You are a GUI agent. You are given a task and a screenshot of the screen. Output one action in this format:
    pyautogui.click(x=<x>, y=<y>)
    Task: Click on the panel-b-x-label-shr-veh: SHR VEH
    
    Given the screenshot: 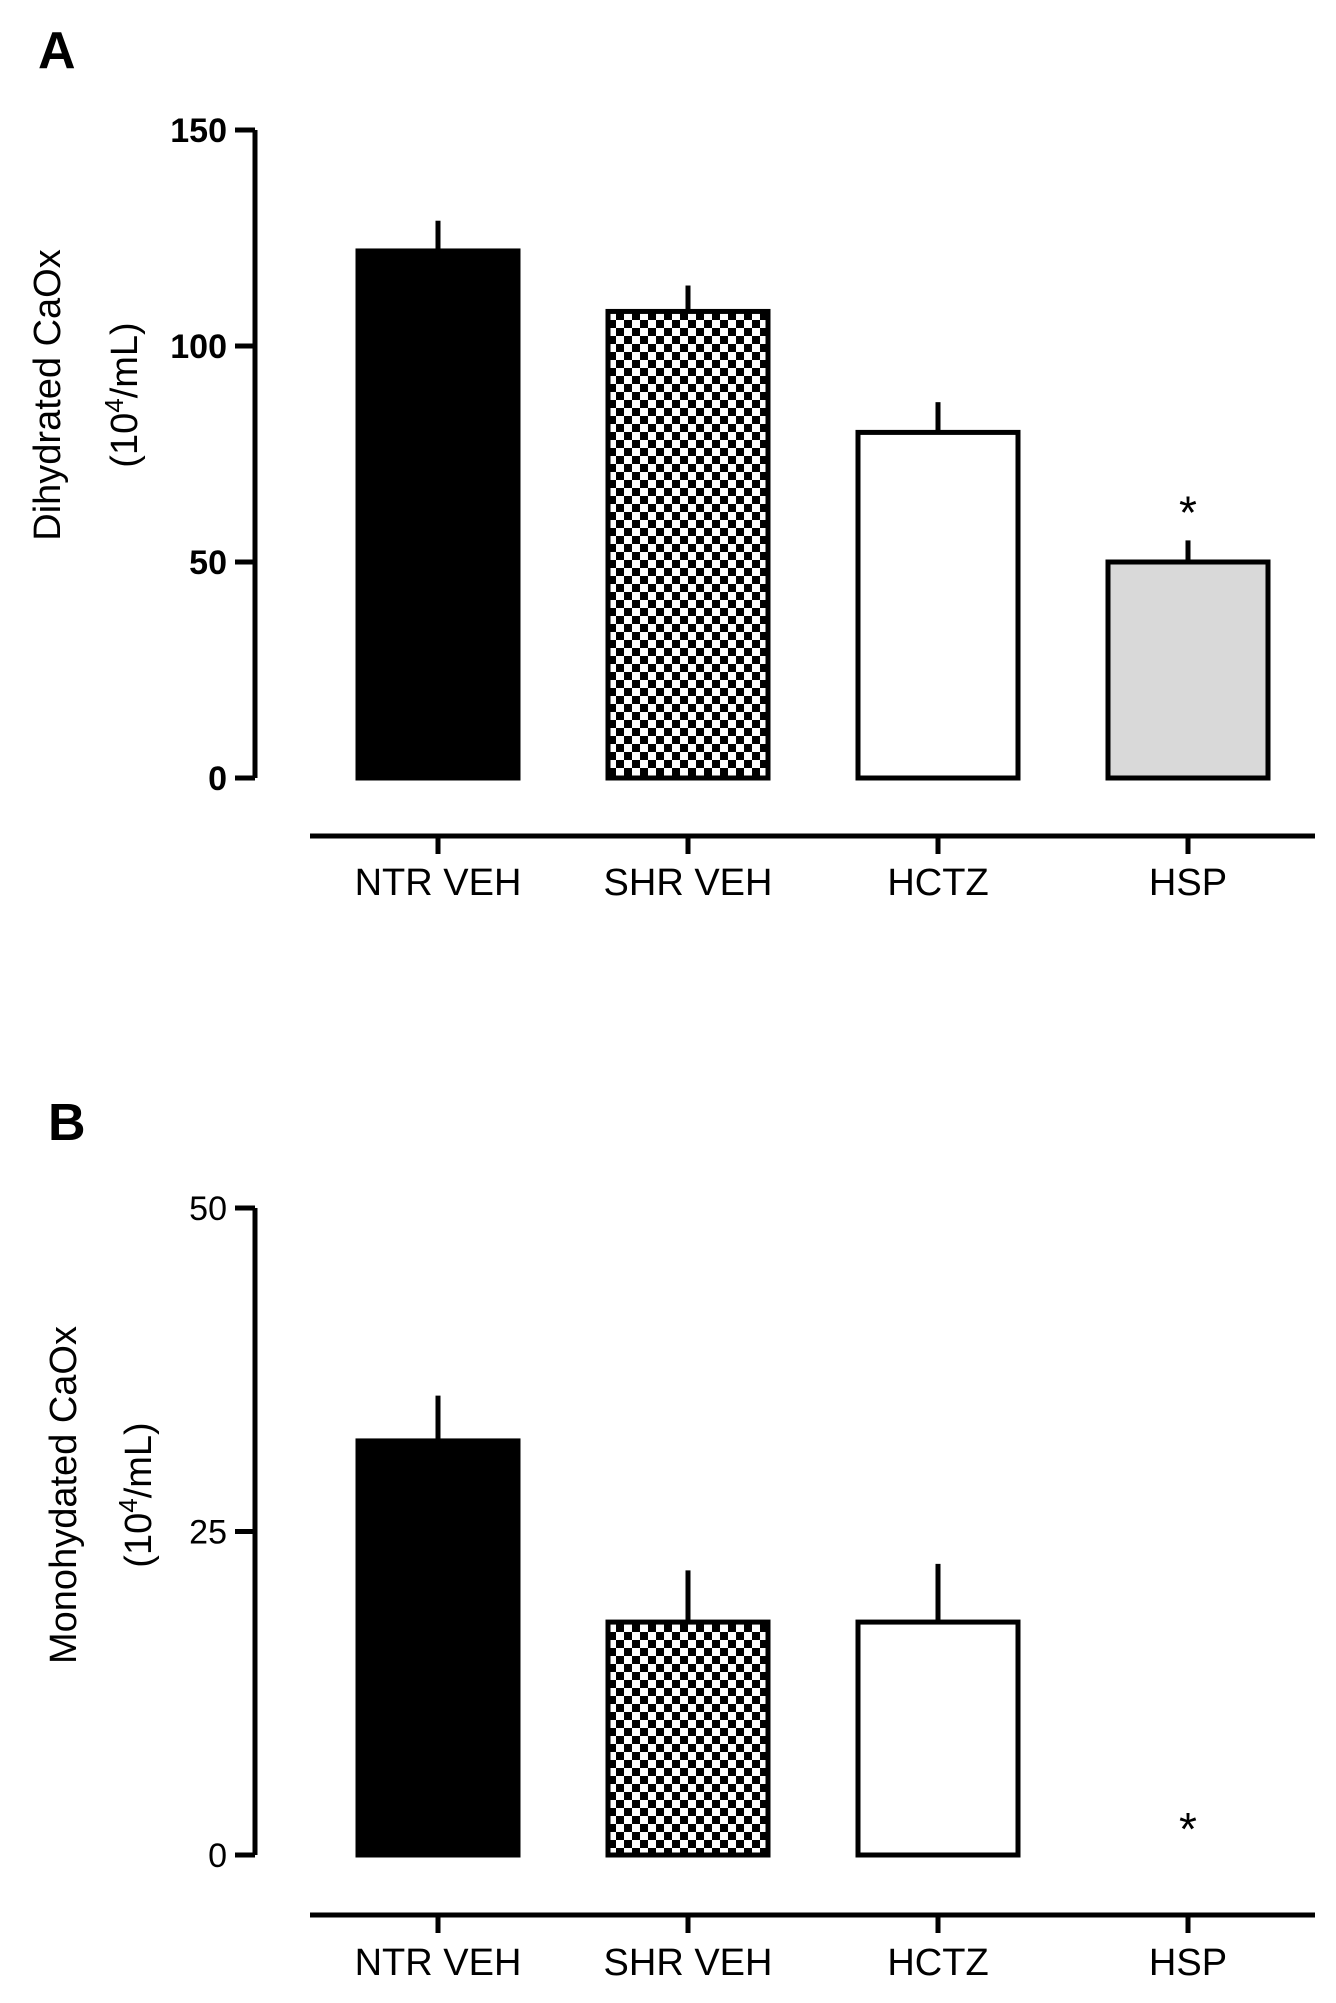 What is the action you would take?
    pyautogui.click(x=688, y=1963)
    